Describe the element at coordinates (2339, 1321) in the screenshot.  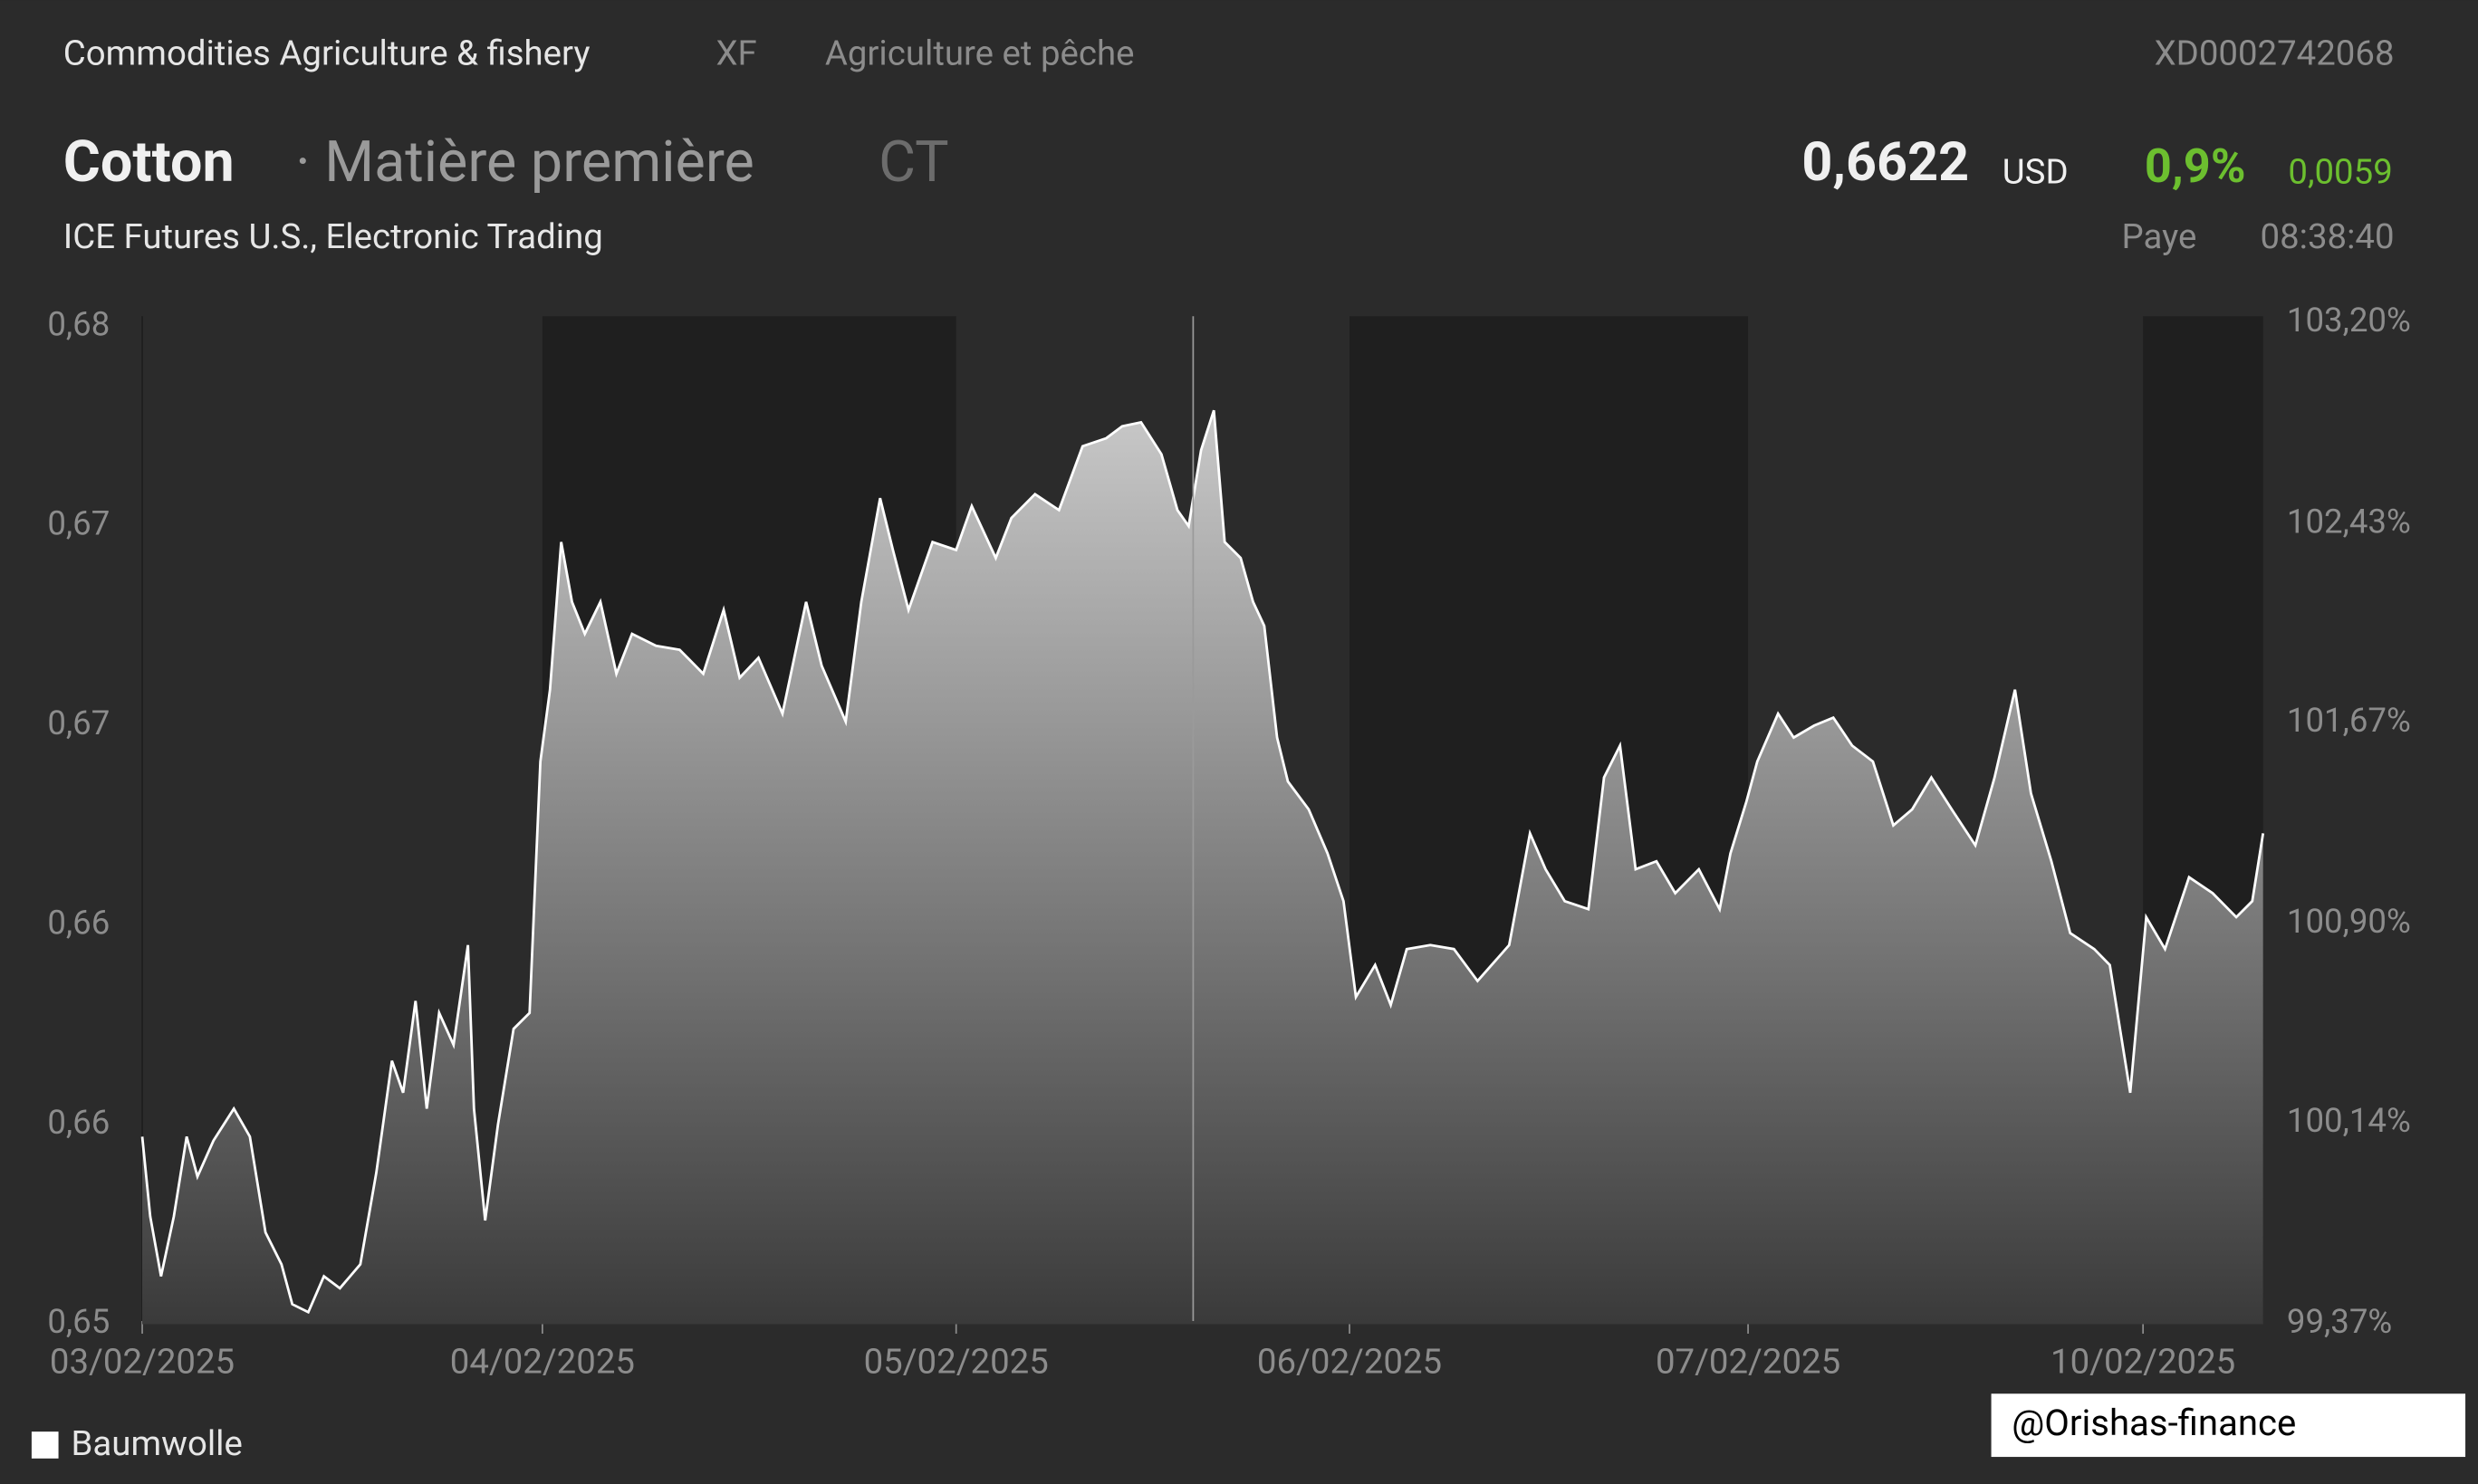
I see `y2-tick-label: 99,37%` at that location.